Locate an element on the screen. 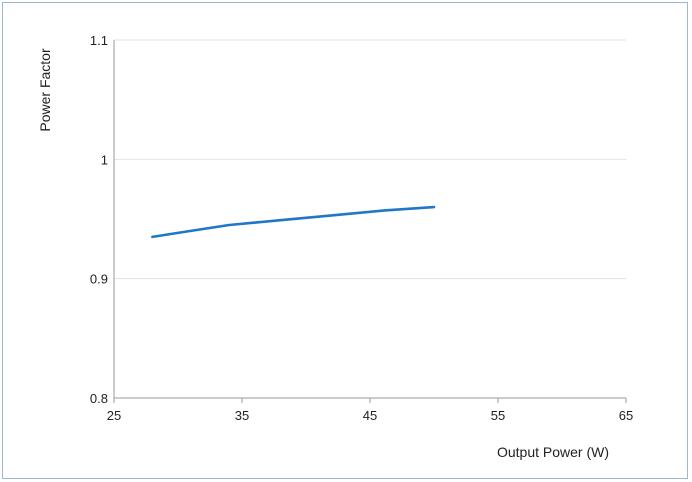 This screenshot has height=482, width=692. y-axis-title: Power Factor is located at coordinates (45, 90).